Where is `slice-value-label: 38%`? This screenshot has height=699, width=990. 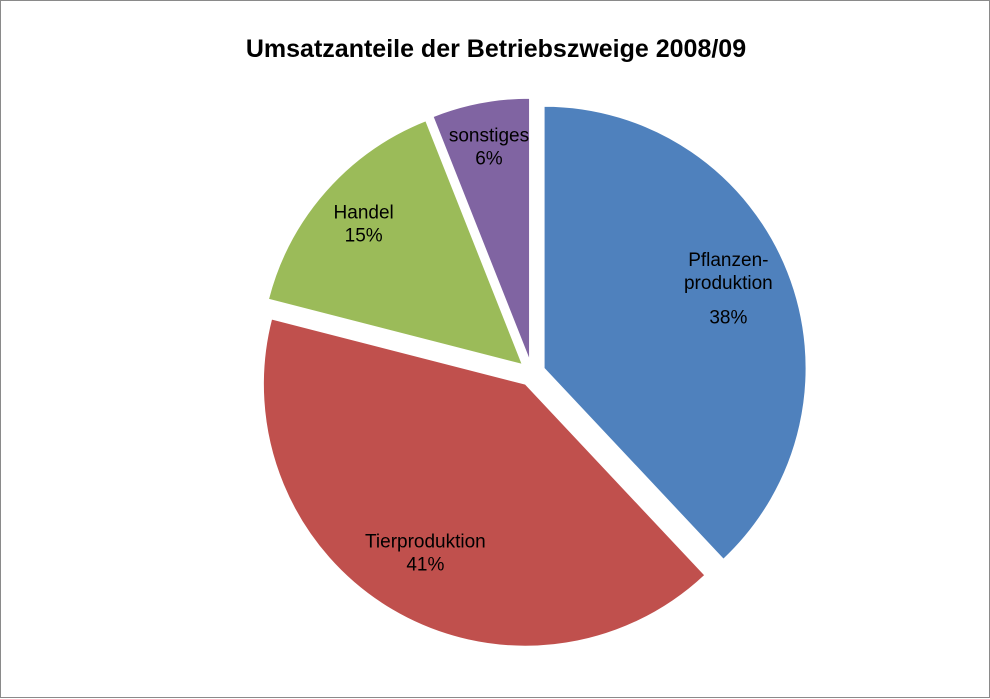 slice-value-label: 38% is located at coordinates (728, 318).